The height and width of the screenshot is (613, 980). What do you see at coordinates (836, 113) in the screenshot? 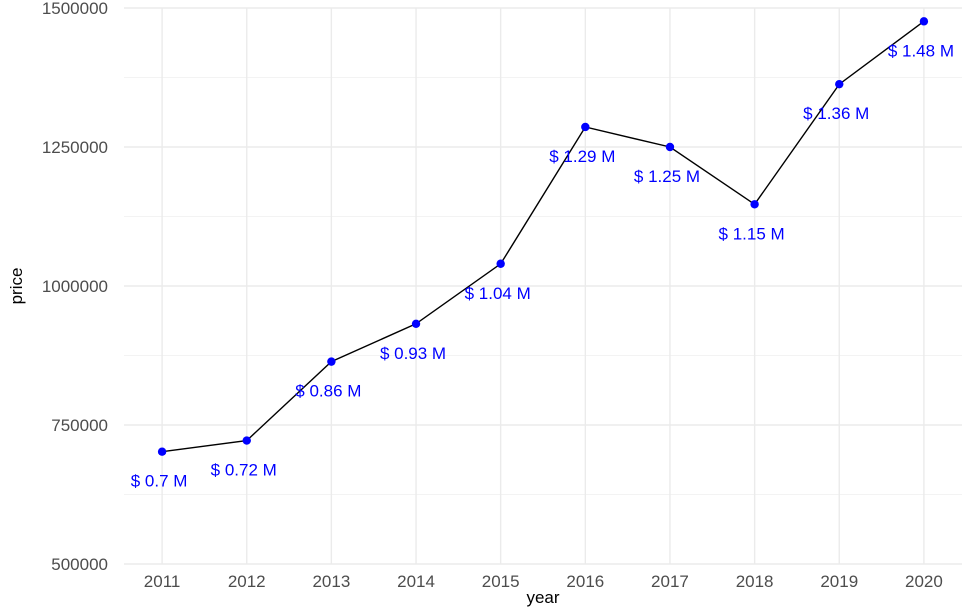
I see `data-label: $ 1.36 M` at bounding box center [836, 113].